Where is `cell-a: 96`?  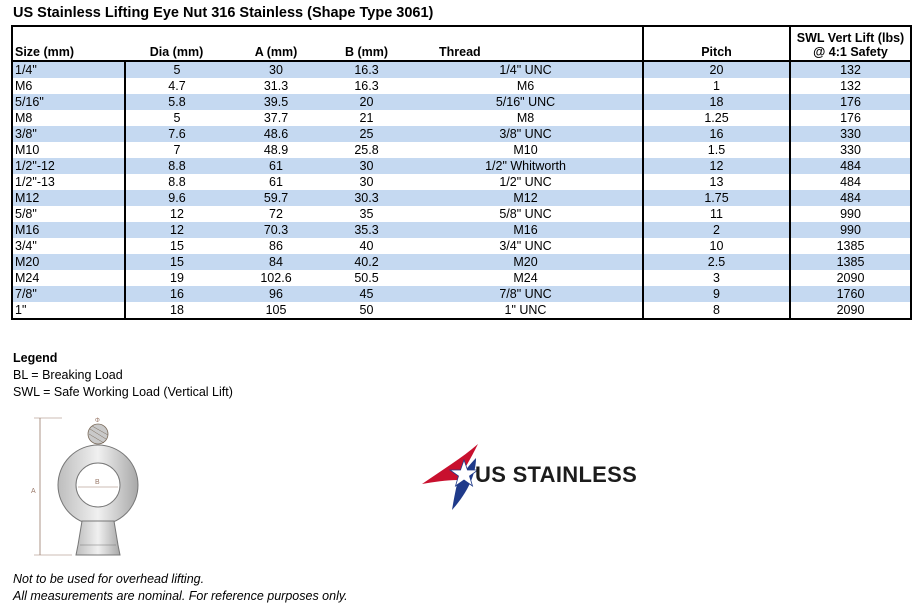 cell-a: 96 is located at coordinates (276, 294).